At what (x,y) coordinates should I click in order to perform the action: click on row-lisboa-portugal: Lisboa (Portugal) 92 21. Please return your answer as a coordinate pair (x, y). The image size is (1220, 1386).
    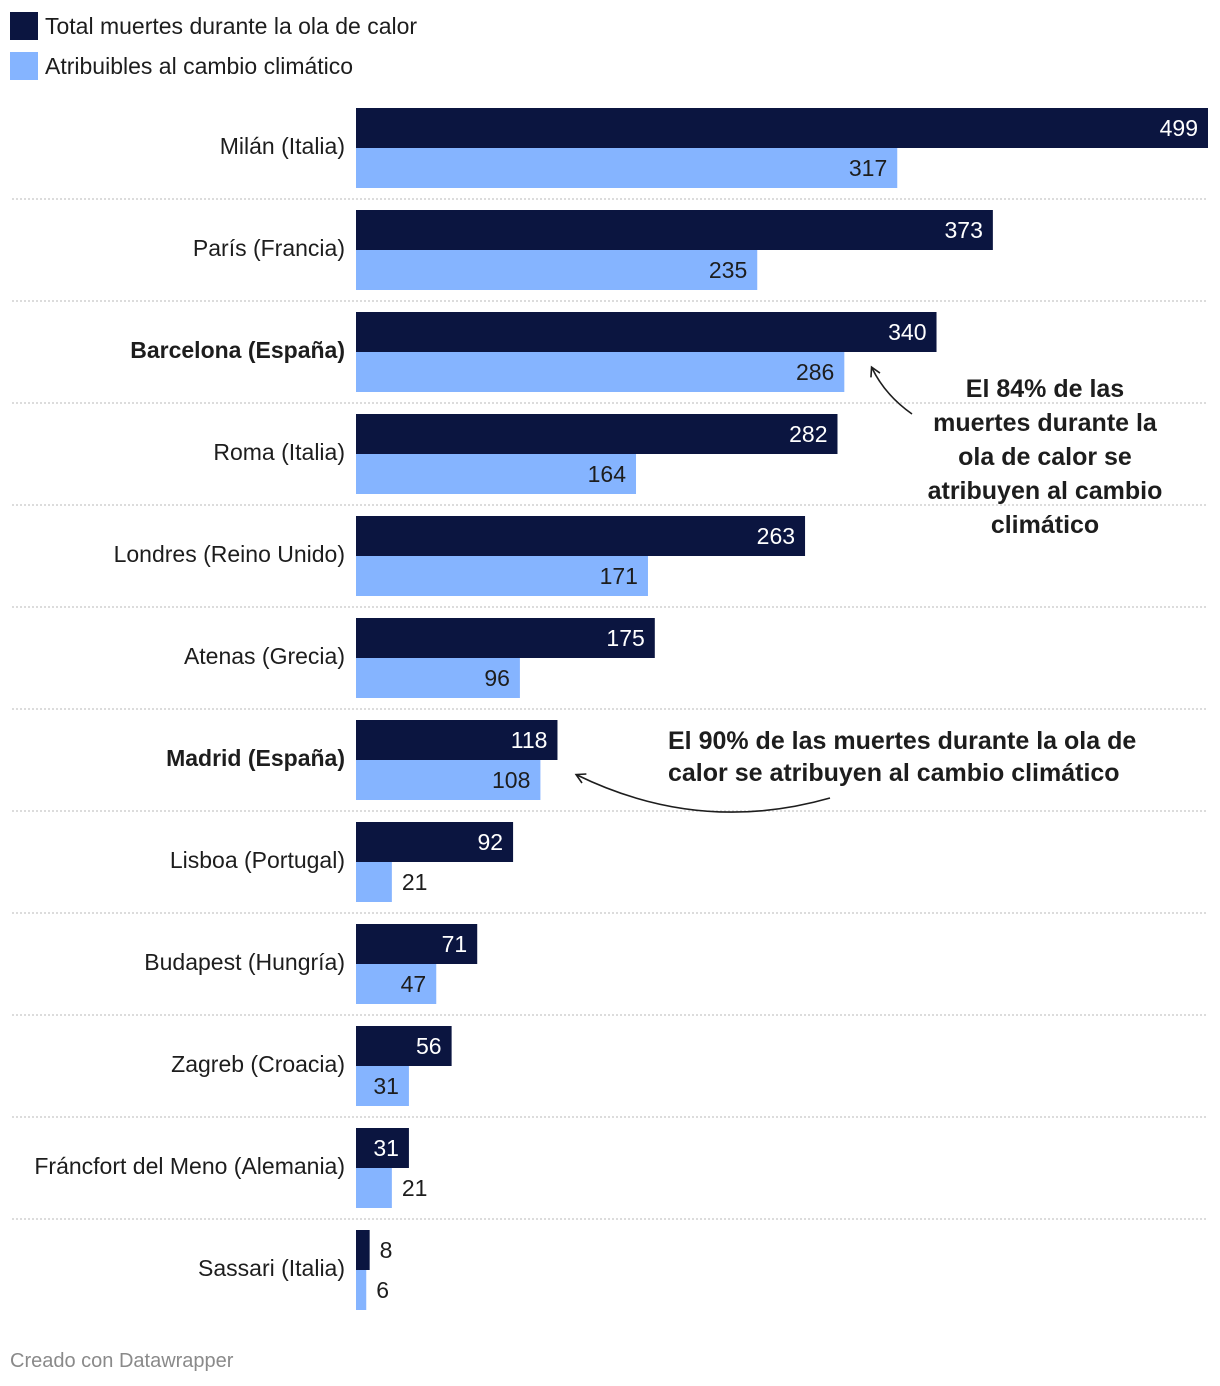
    Looking at the image, I should click on (610, 868).